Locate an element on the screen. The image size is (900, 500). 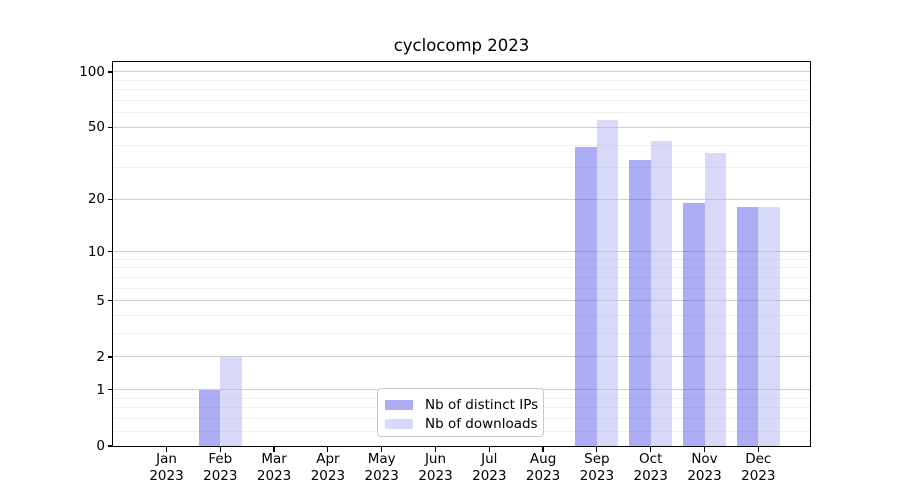
x-tick-label: Feb 2023 is located at coordinates (220, 467).